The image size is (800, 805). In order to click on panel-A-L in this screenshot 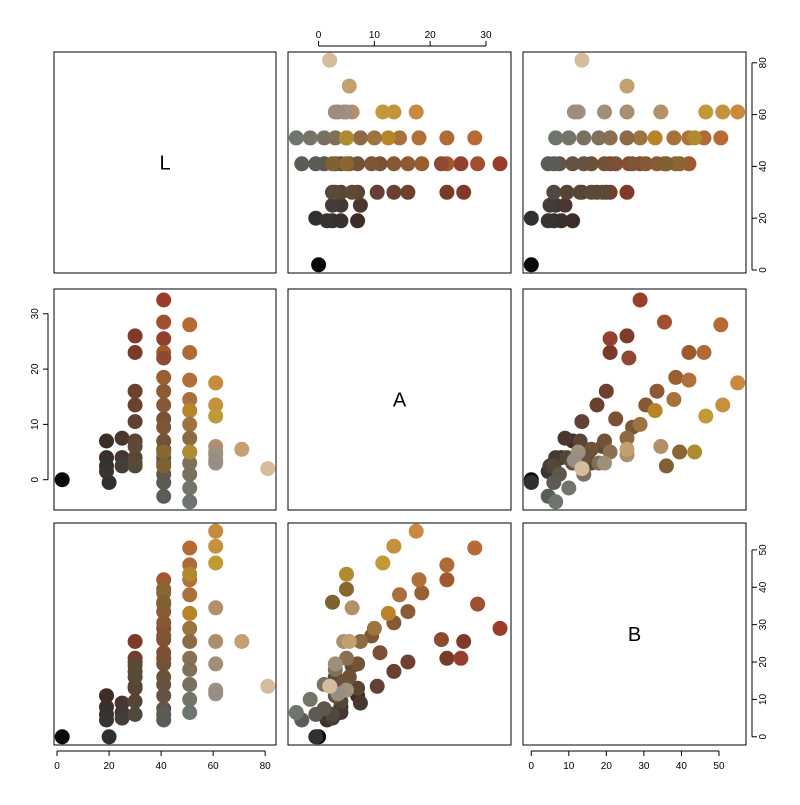, I will do `click(165, 399)`.